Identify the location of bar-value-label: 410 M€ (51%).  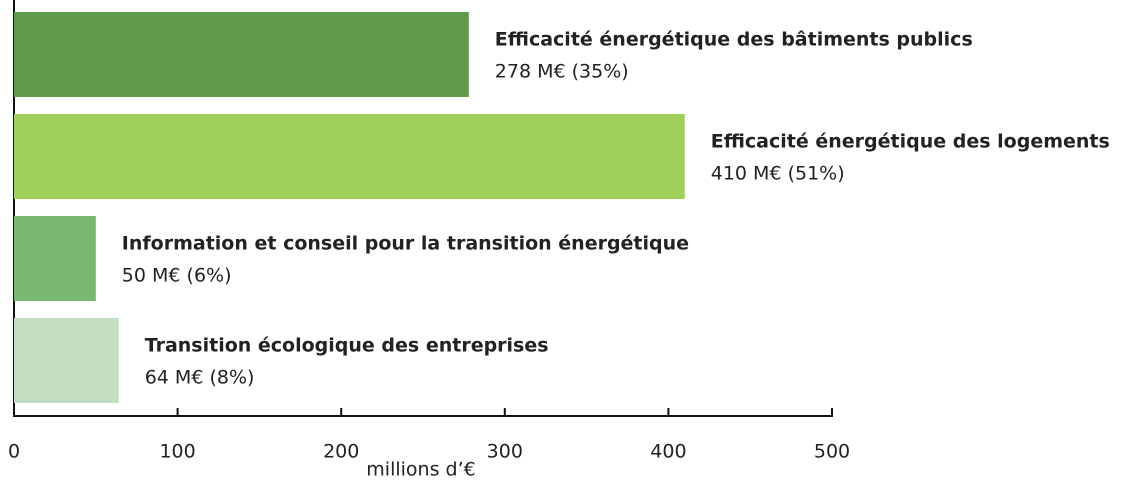
(778, 174).